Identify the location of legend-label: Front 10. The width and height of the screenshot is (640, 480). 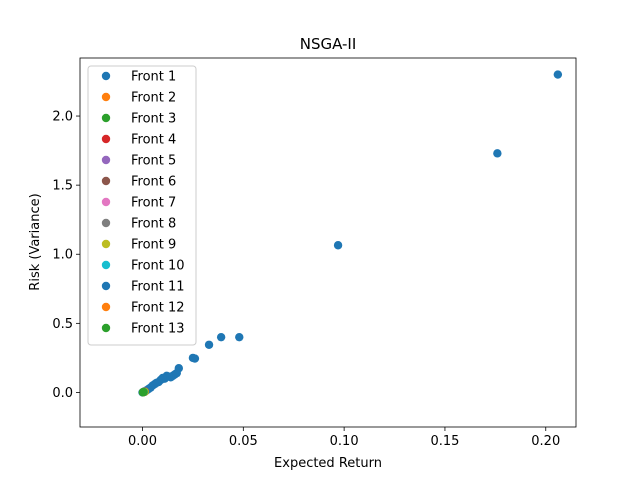
(158, 266).